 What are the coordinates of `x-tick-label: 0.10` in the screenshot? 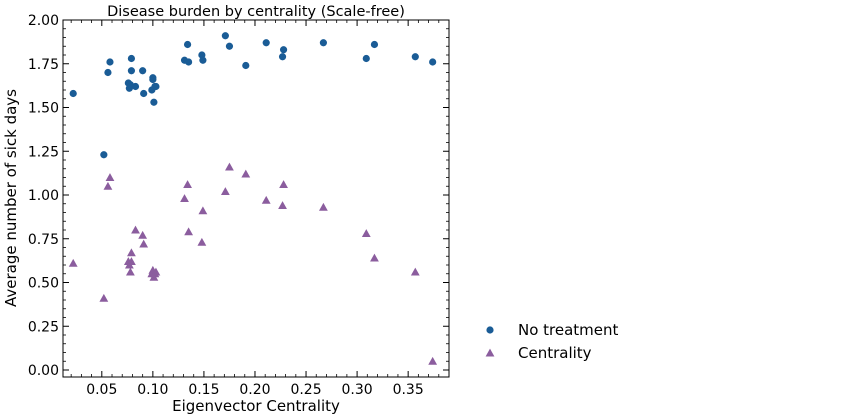 It's located at (152, 390).